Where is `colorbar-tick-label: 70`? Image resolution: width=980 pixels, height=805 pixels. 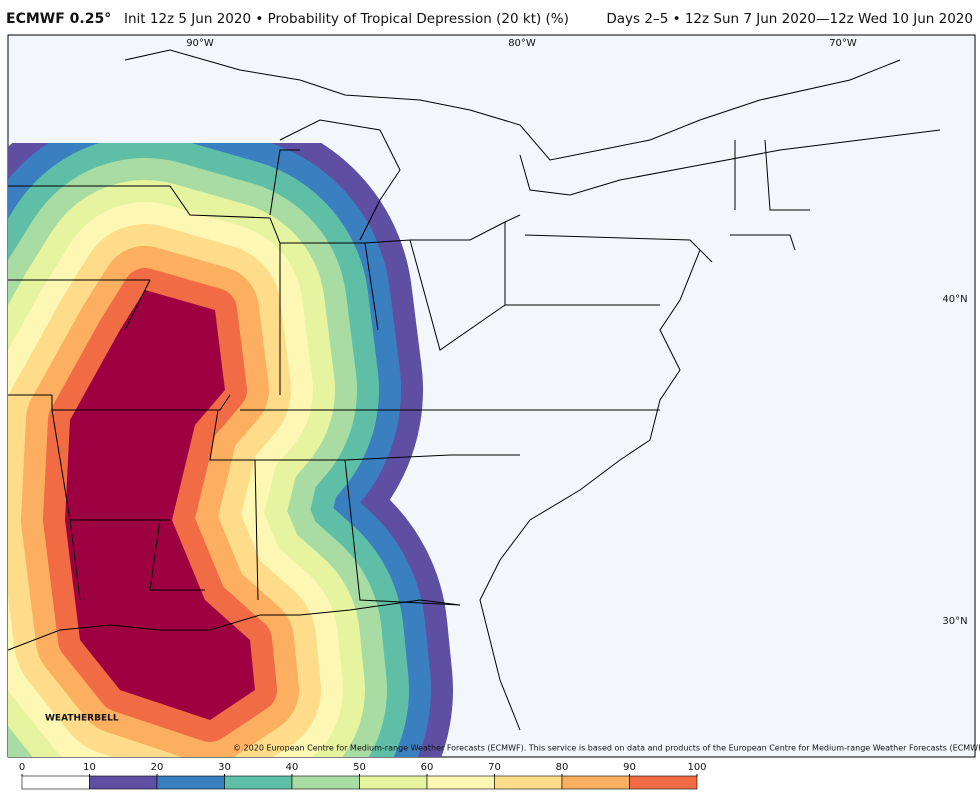
colorbar-tick-label: 70 is located at coordinates (494, 767).